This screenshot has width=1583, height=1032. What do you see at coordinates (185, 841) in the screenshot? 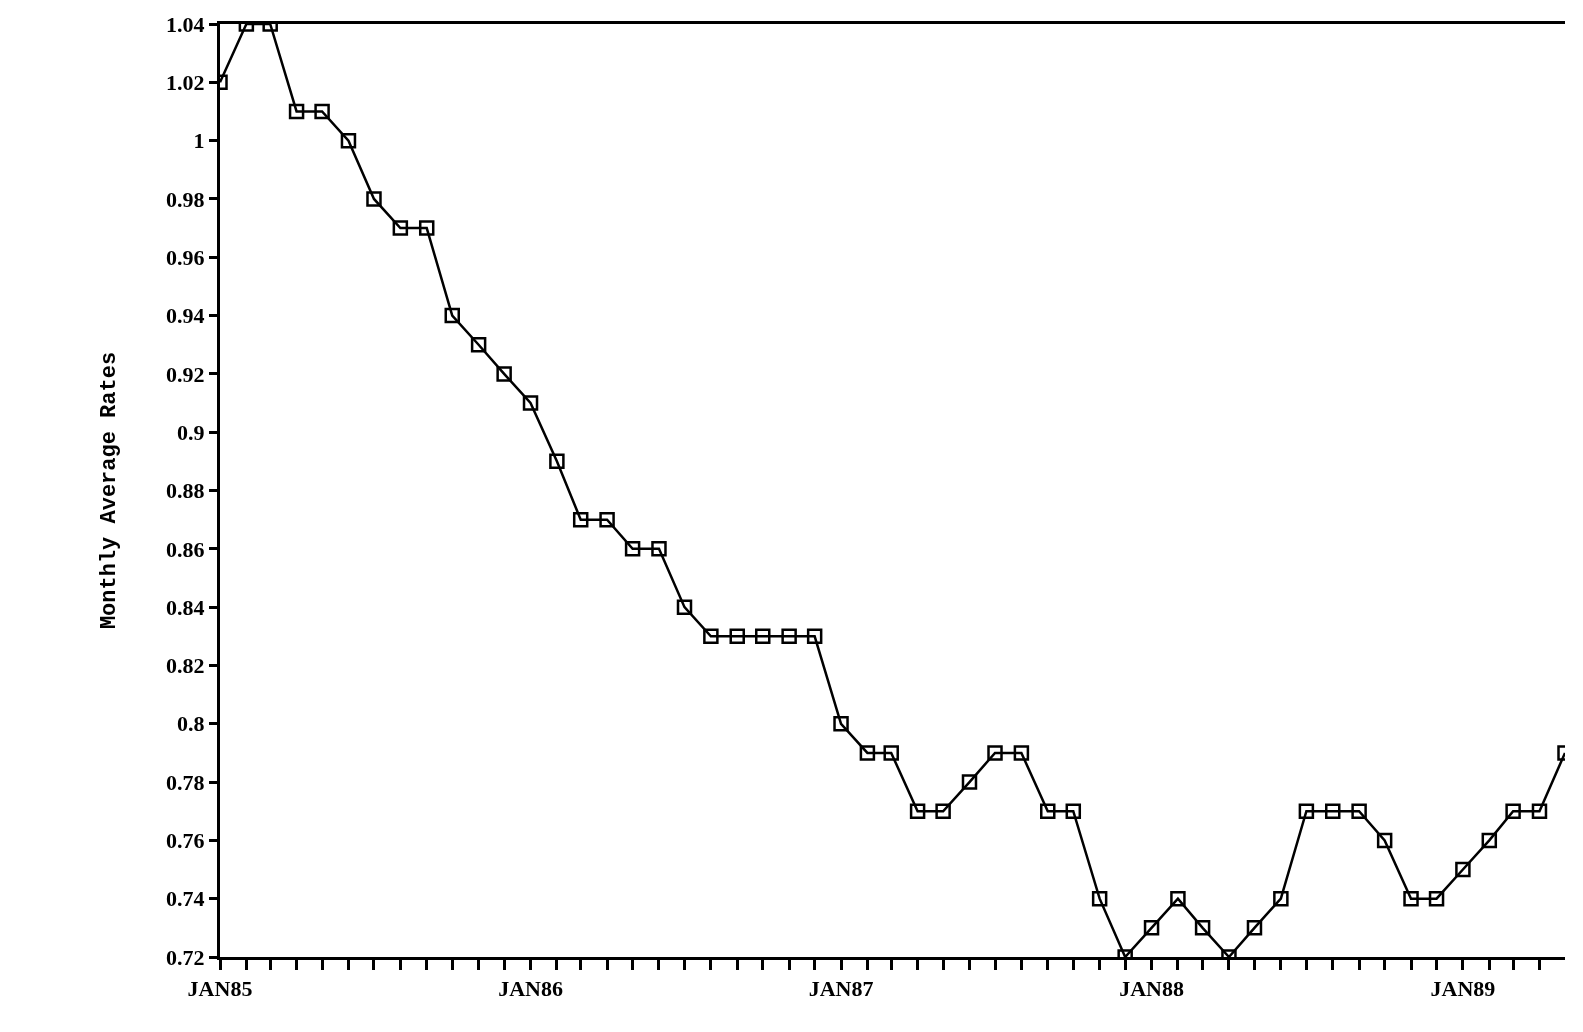
I see `y-tick-label: 0.76` at bounding box center [185, 841].